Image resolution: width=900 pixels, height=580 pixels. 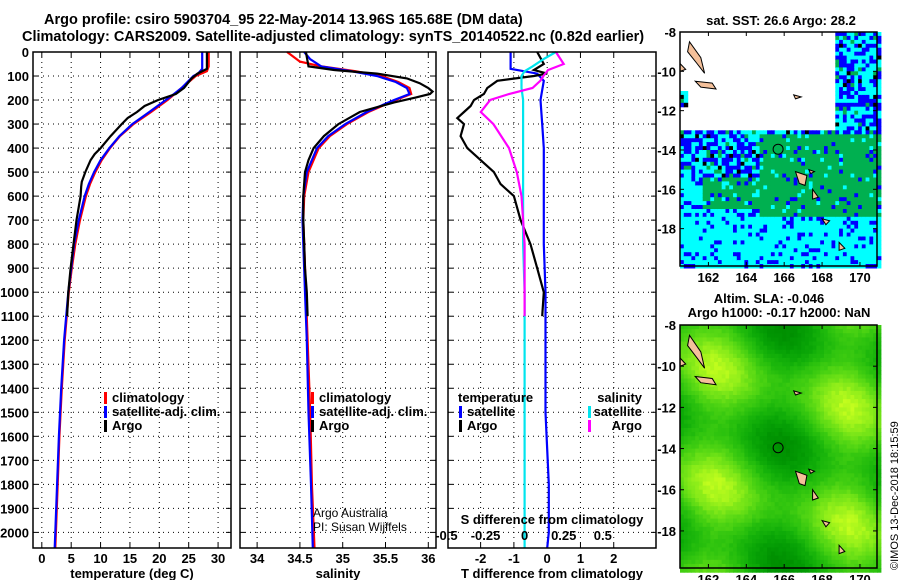 What do you see at coordinates (589, 412) in the screenshot?
I see `legend-swatch` at bounding box center [589, 412].